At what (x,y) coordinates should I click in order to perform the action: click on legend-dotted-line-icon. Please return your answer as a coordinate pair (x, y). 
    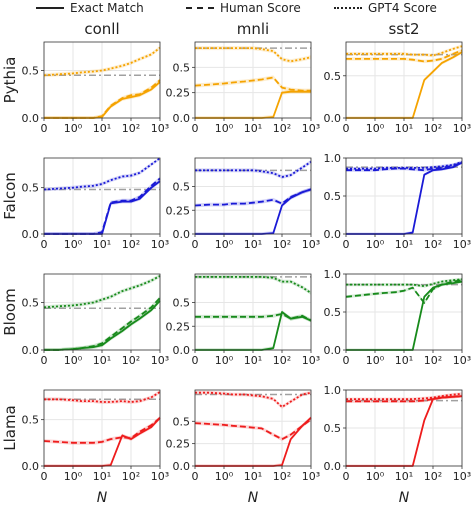
    Looking at the image, I should click on (348, 8).